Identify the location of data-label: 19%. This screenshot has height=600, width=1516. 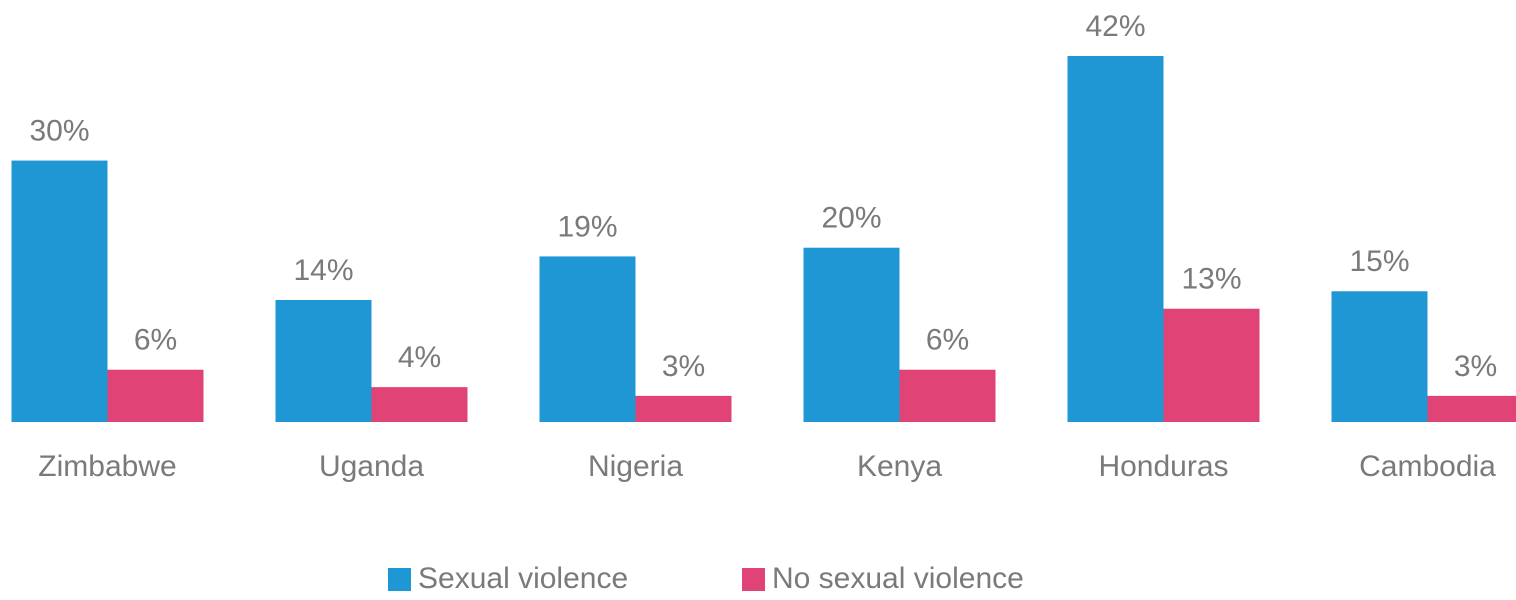
(587, 226).